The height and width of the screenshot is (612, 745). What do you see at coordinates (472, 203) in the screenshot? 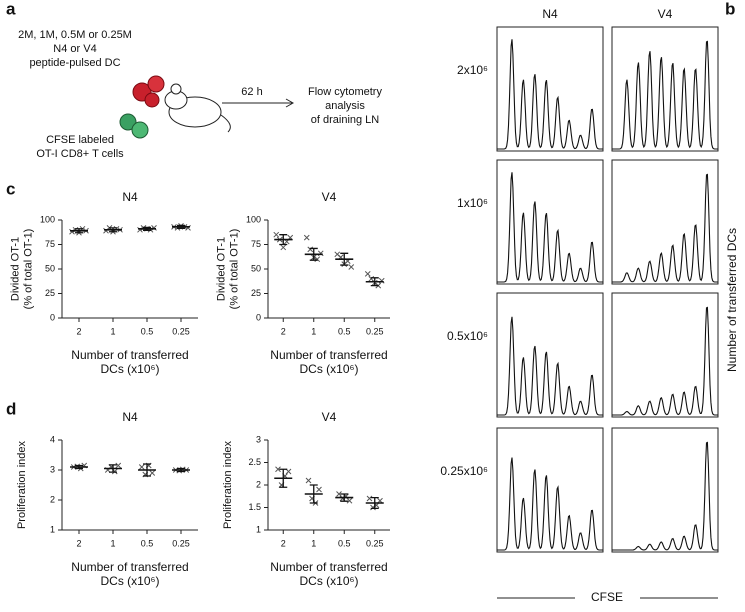
I see `row-label: 1x10⁶` at bounding box center [472, 203].